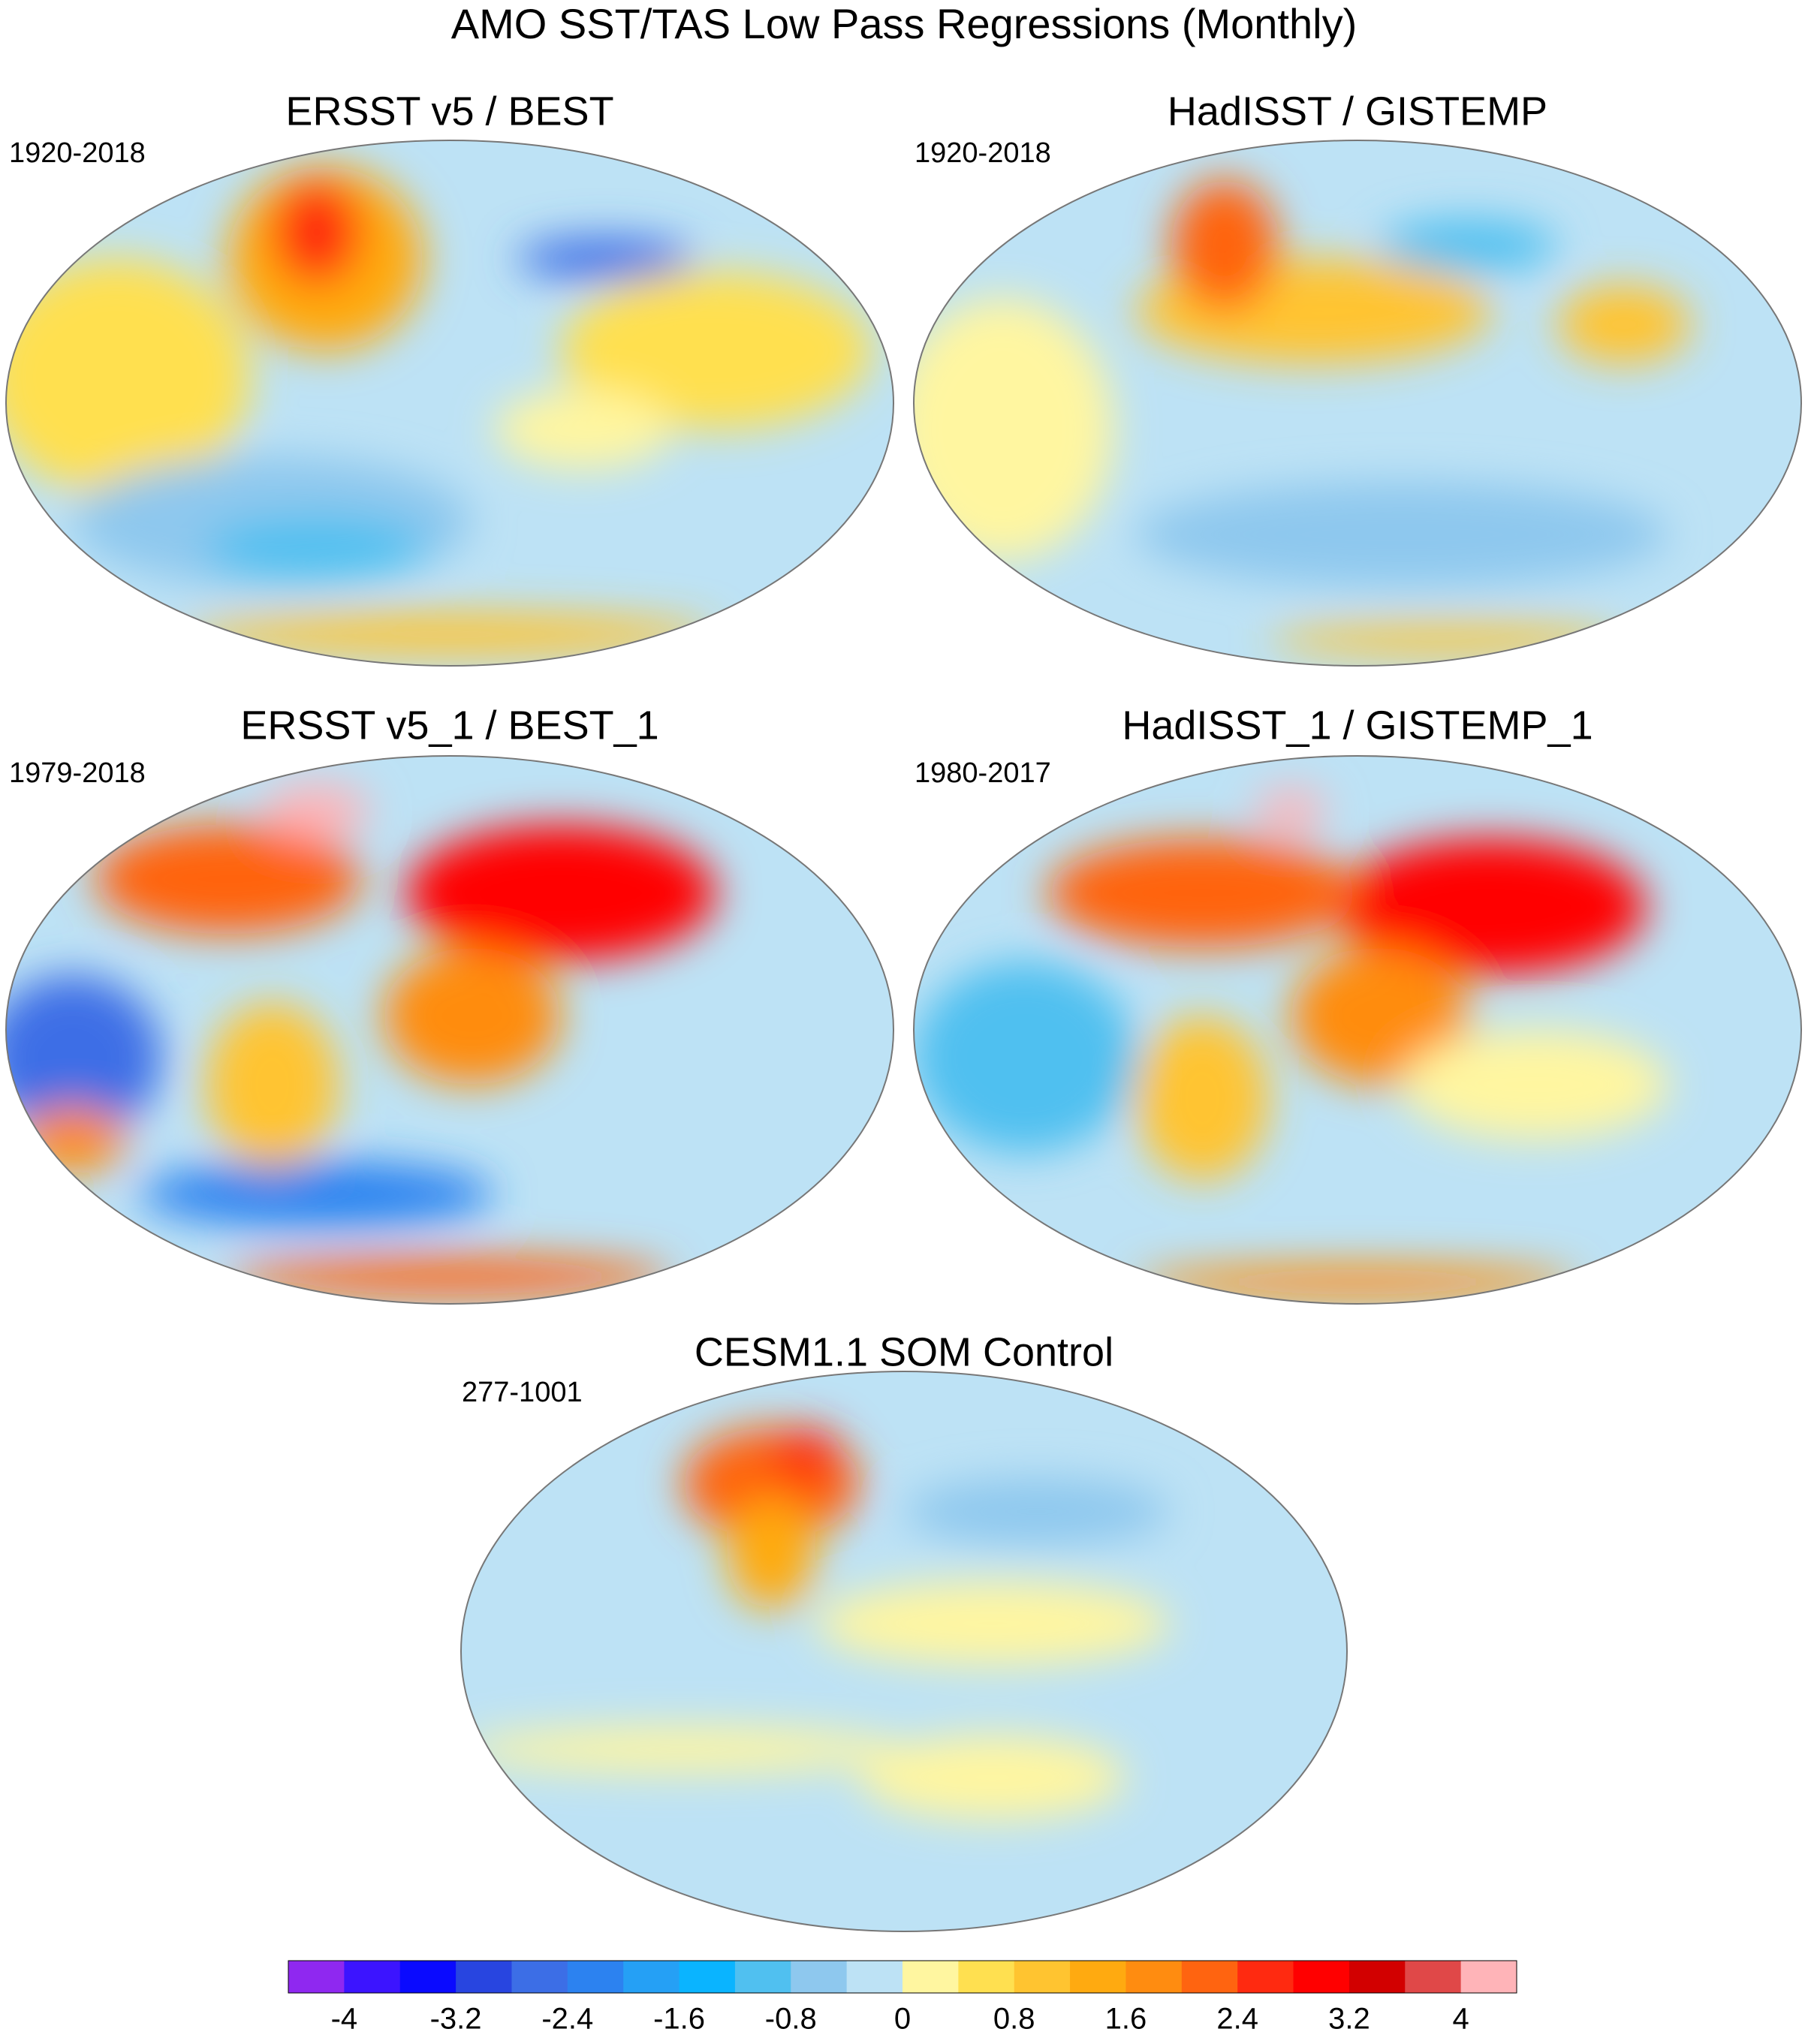 Image resolution: width=1808 pixels, height=2044 pixels. I want to click on period-label: 277-1001, so click(522, 1393).